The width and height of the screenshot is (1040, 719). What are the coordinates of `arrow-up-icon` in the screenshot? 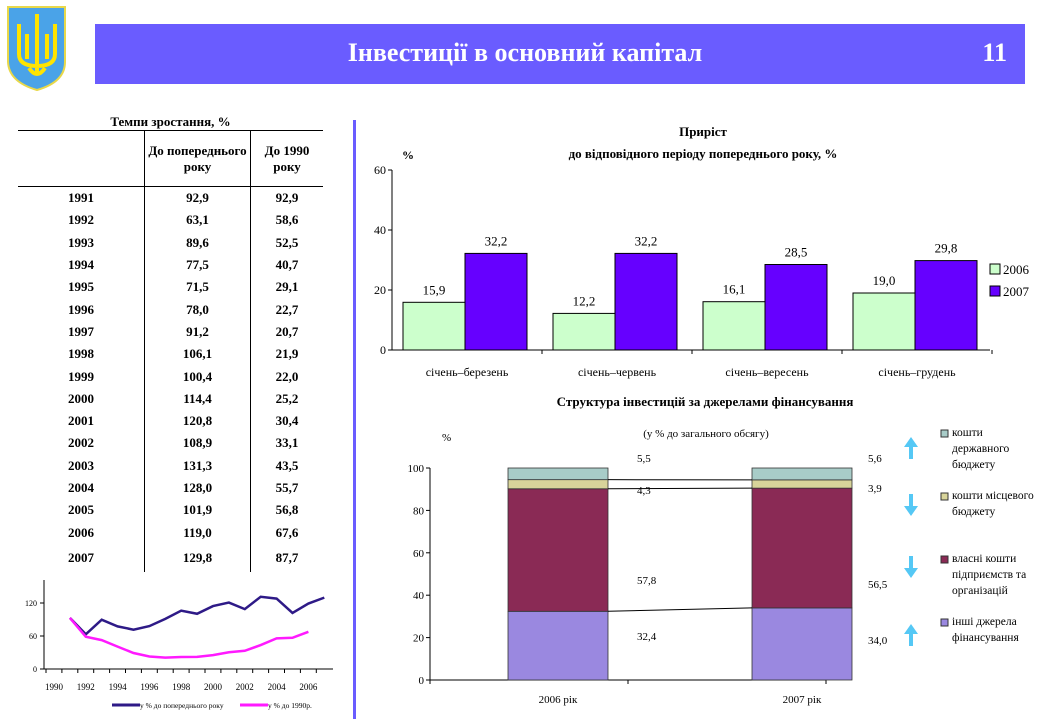 It's located at (911, 635).